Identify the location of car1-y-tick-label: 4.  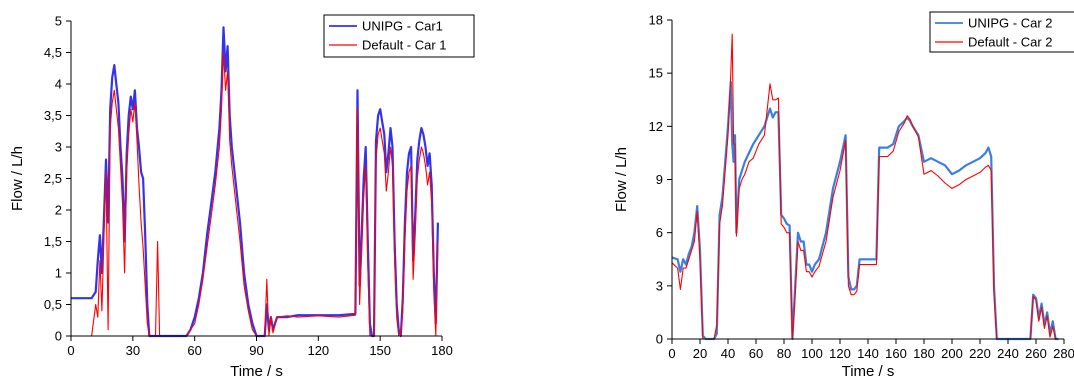
(58, 84).